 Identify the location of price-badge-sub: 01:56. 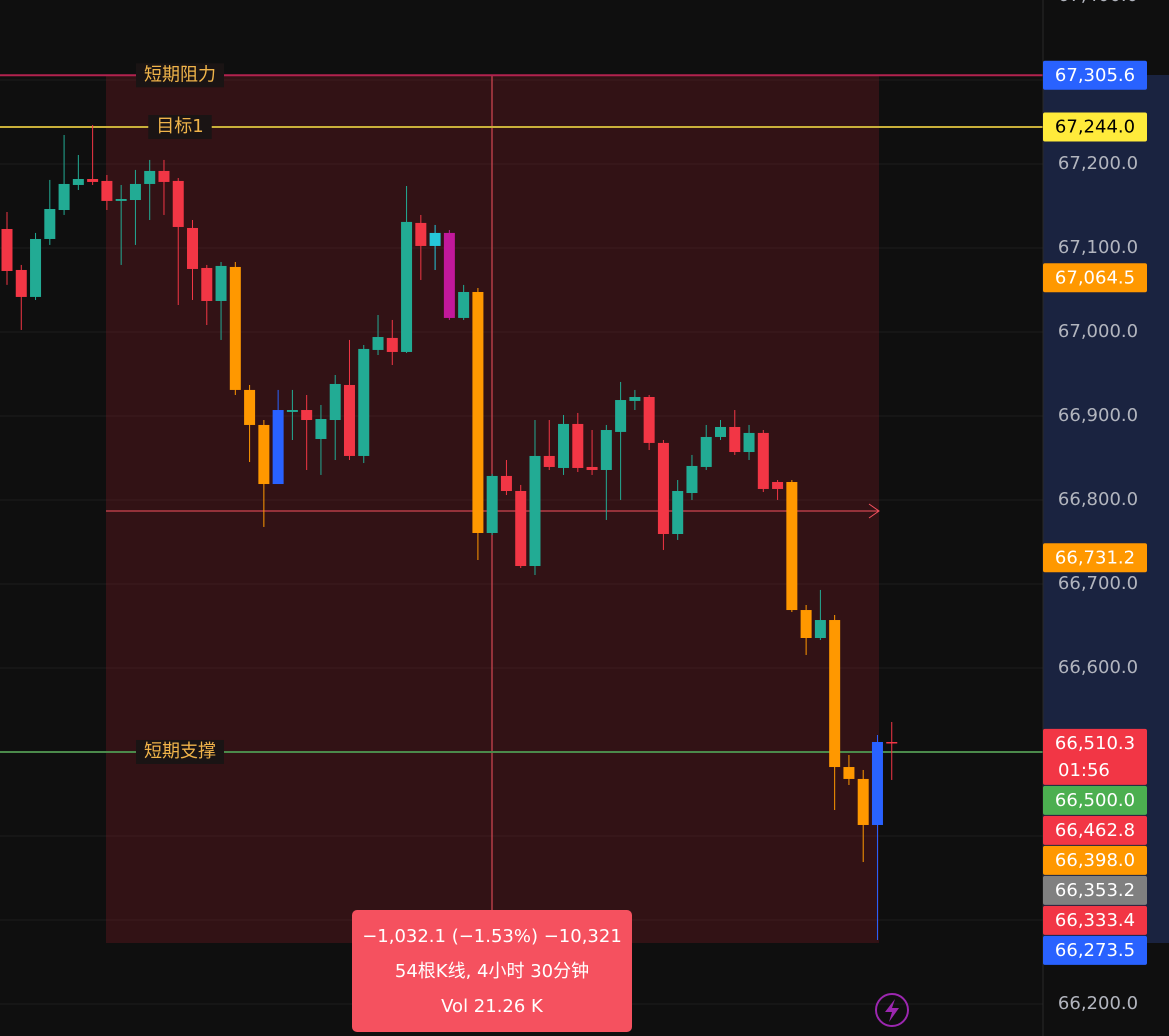
(1084, 770).